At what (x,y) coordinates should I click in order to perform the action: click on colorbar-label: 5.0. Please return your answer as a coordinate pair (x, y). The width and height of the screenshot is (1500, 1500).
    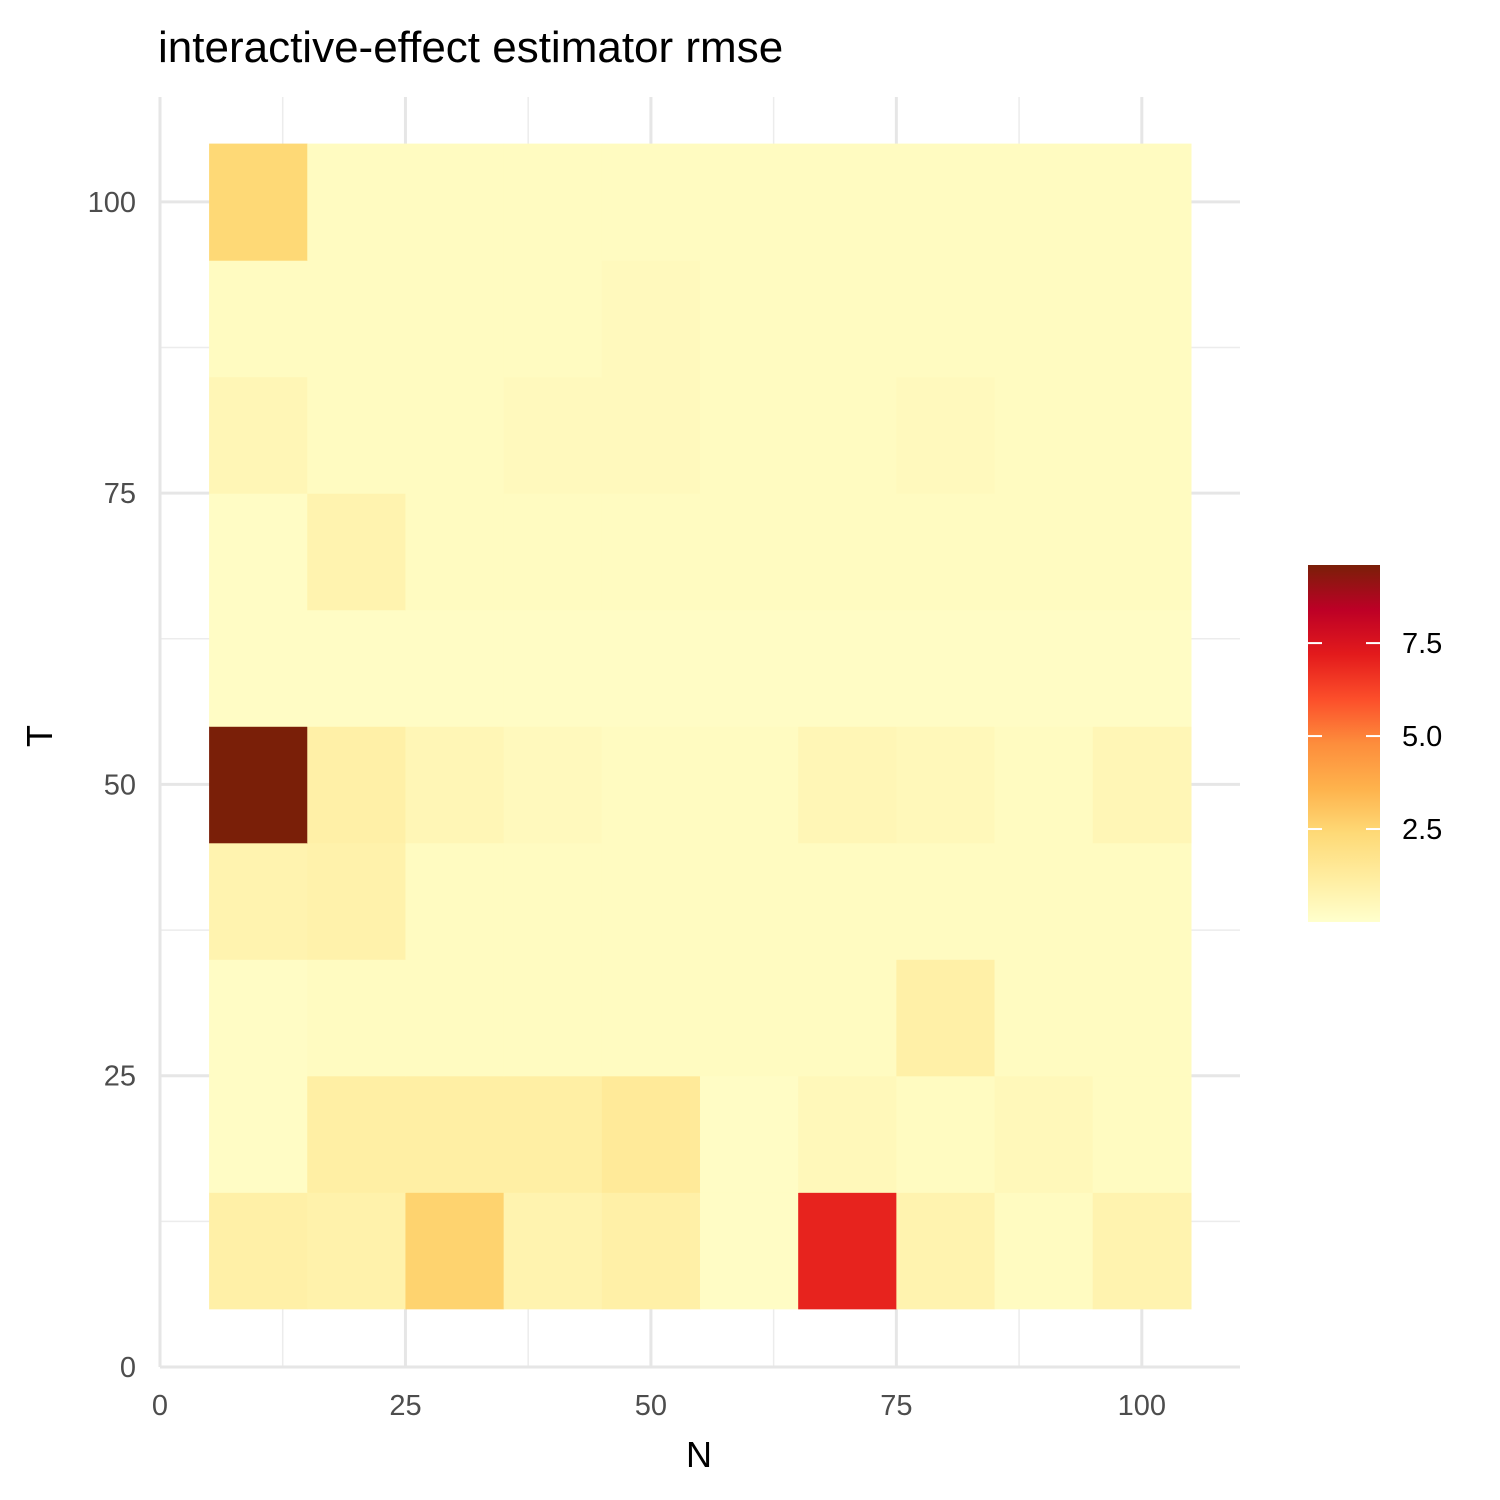
    Looking at the image, I should click on (1422, 737).